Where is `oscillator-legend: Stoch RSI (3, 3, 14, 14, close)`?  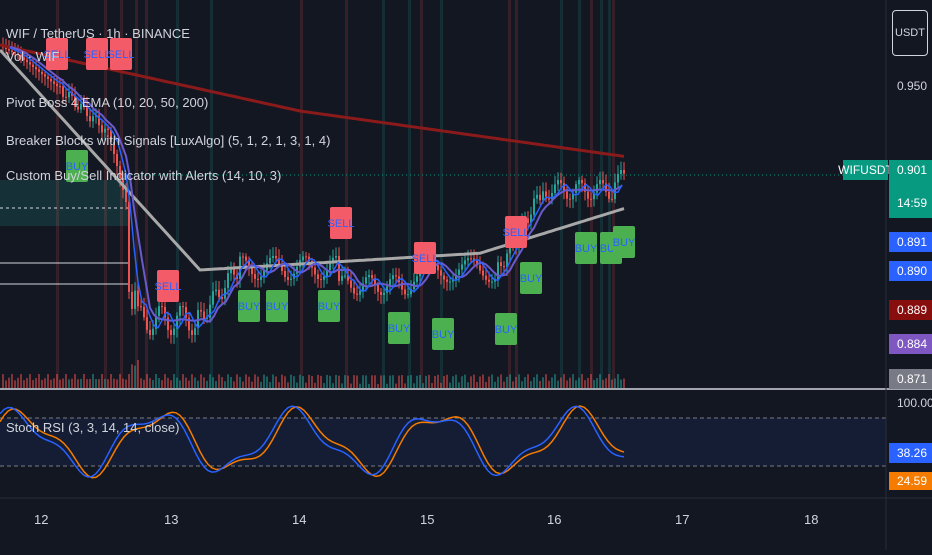
oscillator-legend: Stoch RSI (3, 3, 14, 14, close) is located at coordinates (93, 427).